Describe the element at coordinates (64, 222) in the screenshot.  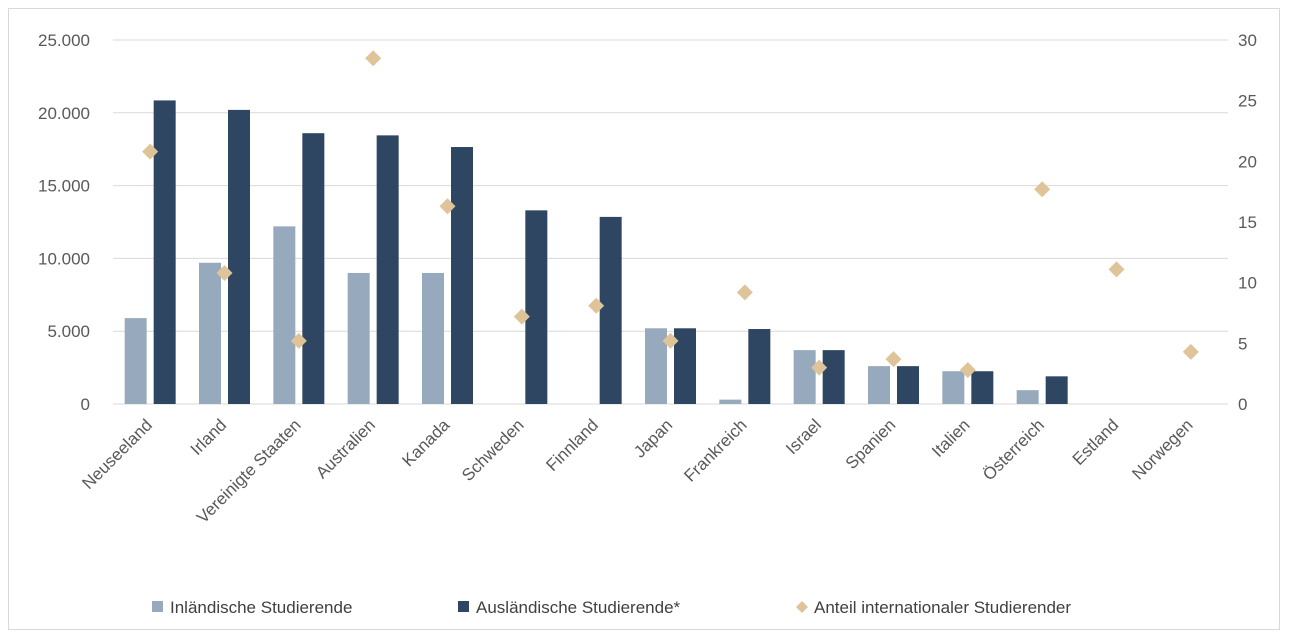
I see `left-axis-ticks: 0 5.000 10.000 15.000 20.000 25.000` at that location.